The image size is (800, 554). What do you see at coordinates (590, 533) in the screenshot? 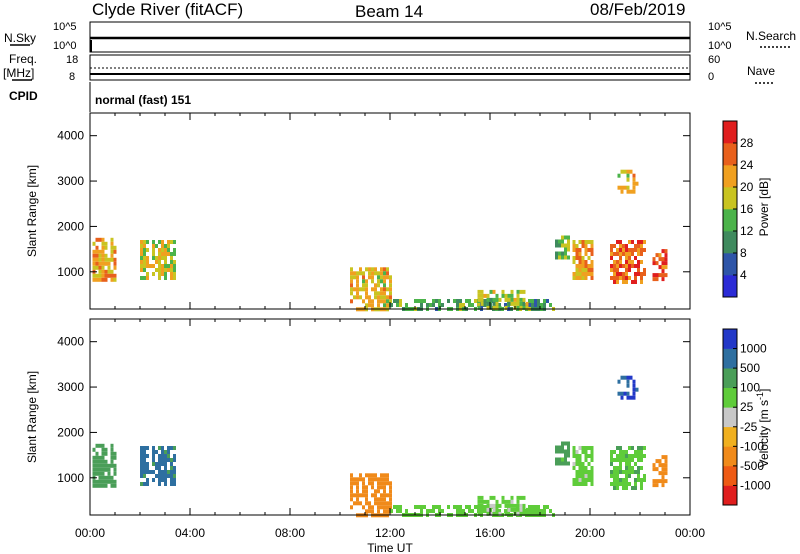
I see `time-tick-label: 20:00` at bounding box center [590, 533].